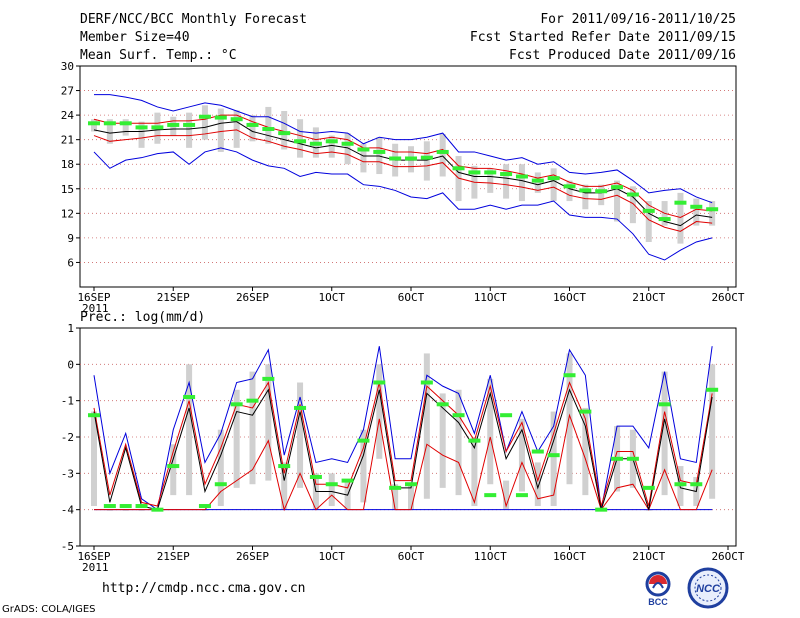  What do you see at coordinates (93, 556) in the screenshot?
I see `x-tick-label: 16SEP` at bounding box center [93, 556].